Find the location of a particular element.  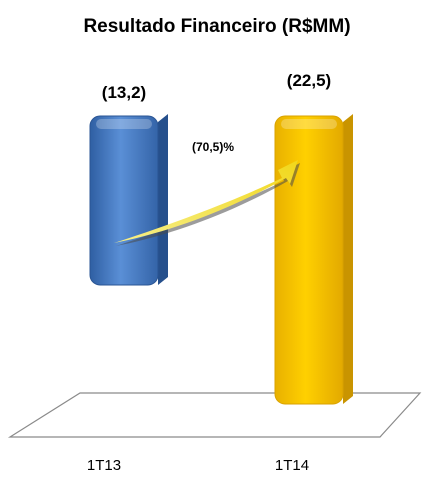

category-label-1T14: 1T14 is located at coordinates (292, 465).